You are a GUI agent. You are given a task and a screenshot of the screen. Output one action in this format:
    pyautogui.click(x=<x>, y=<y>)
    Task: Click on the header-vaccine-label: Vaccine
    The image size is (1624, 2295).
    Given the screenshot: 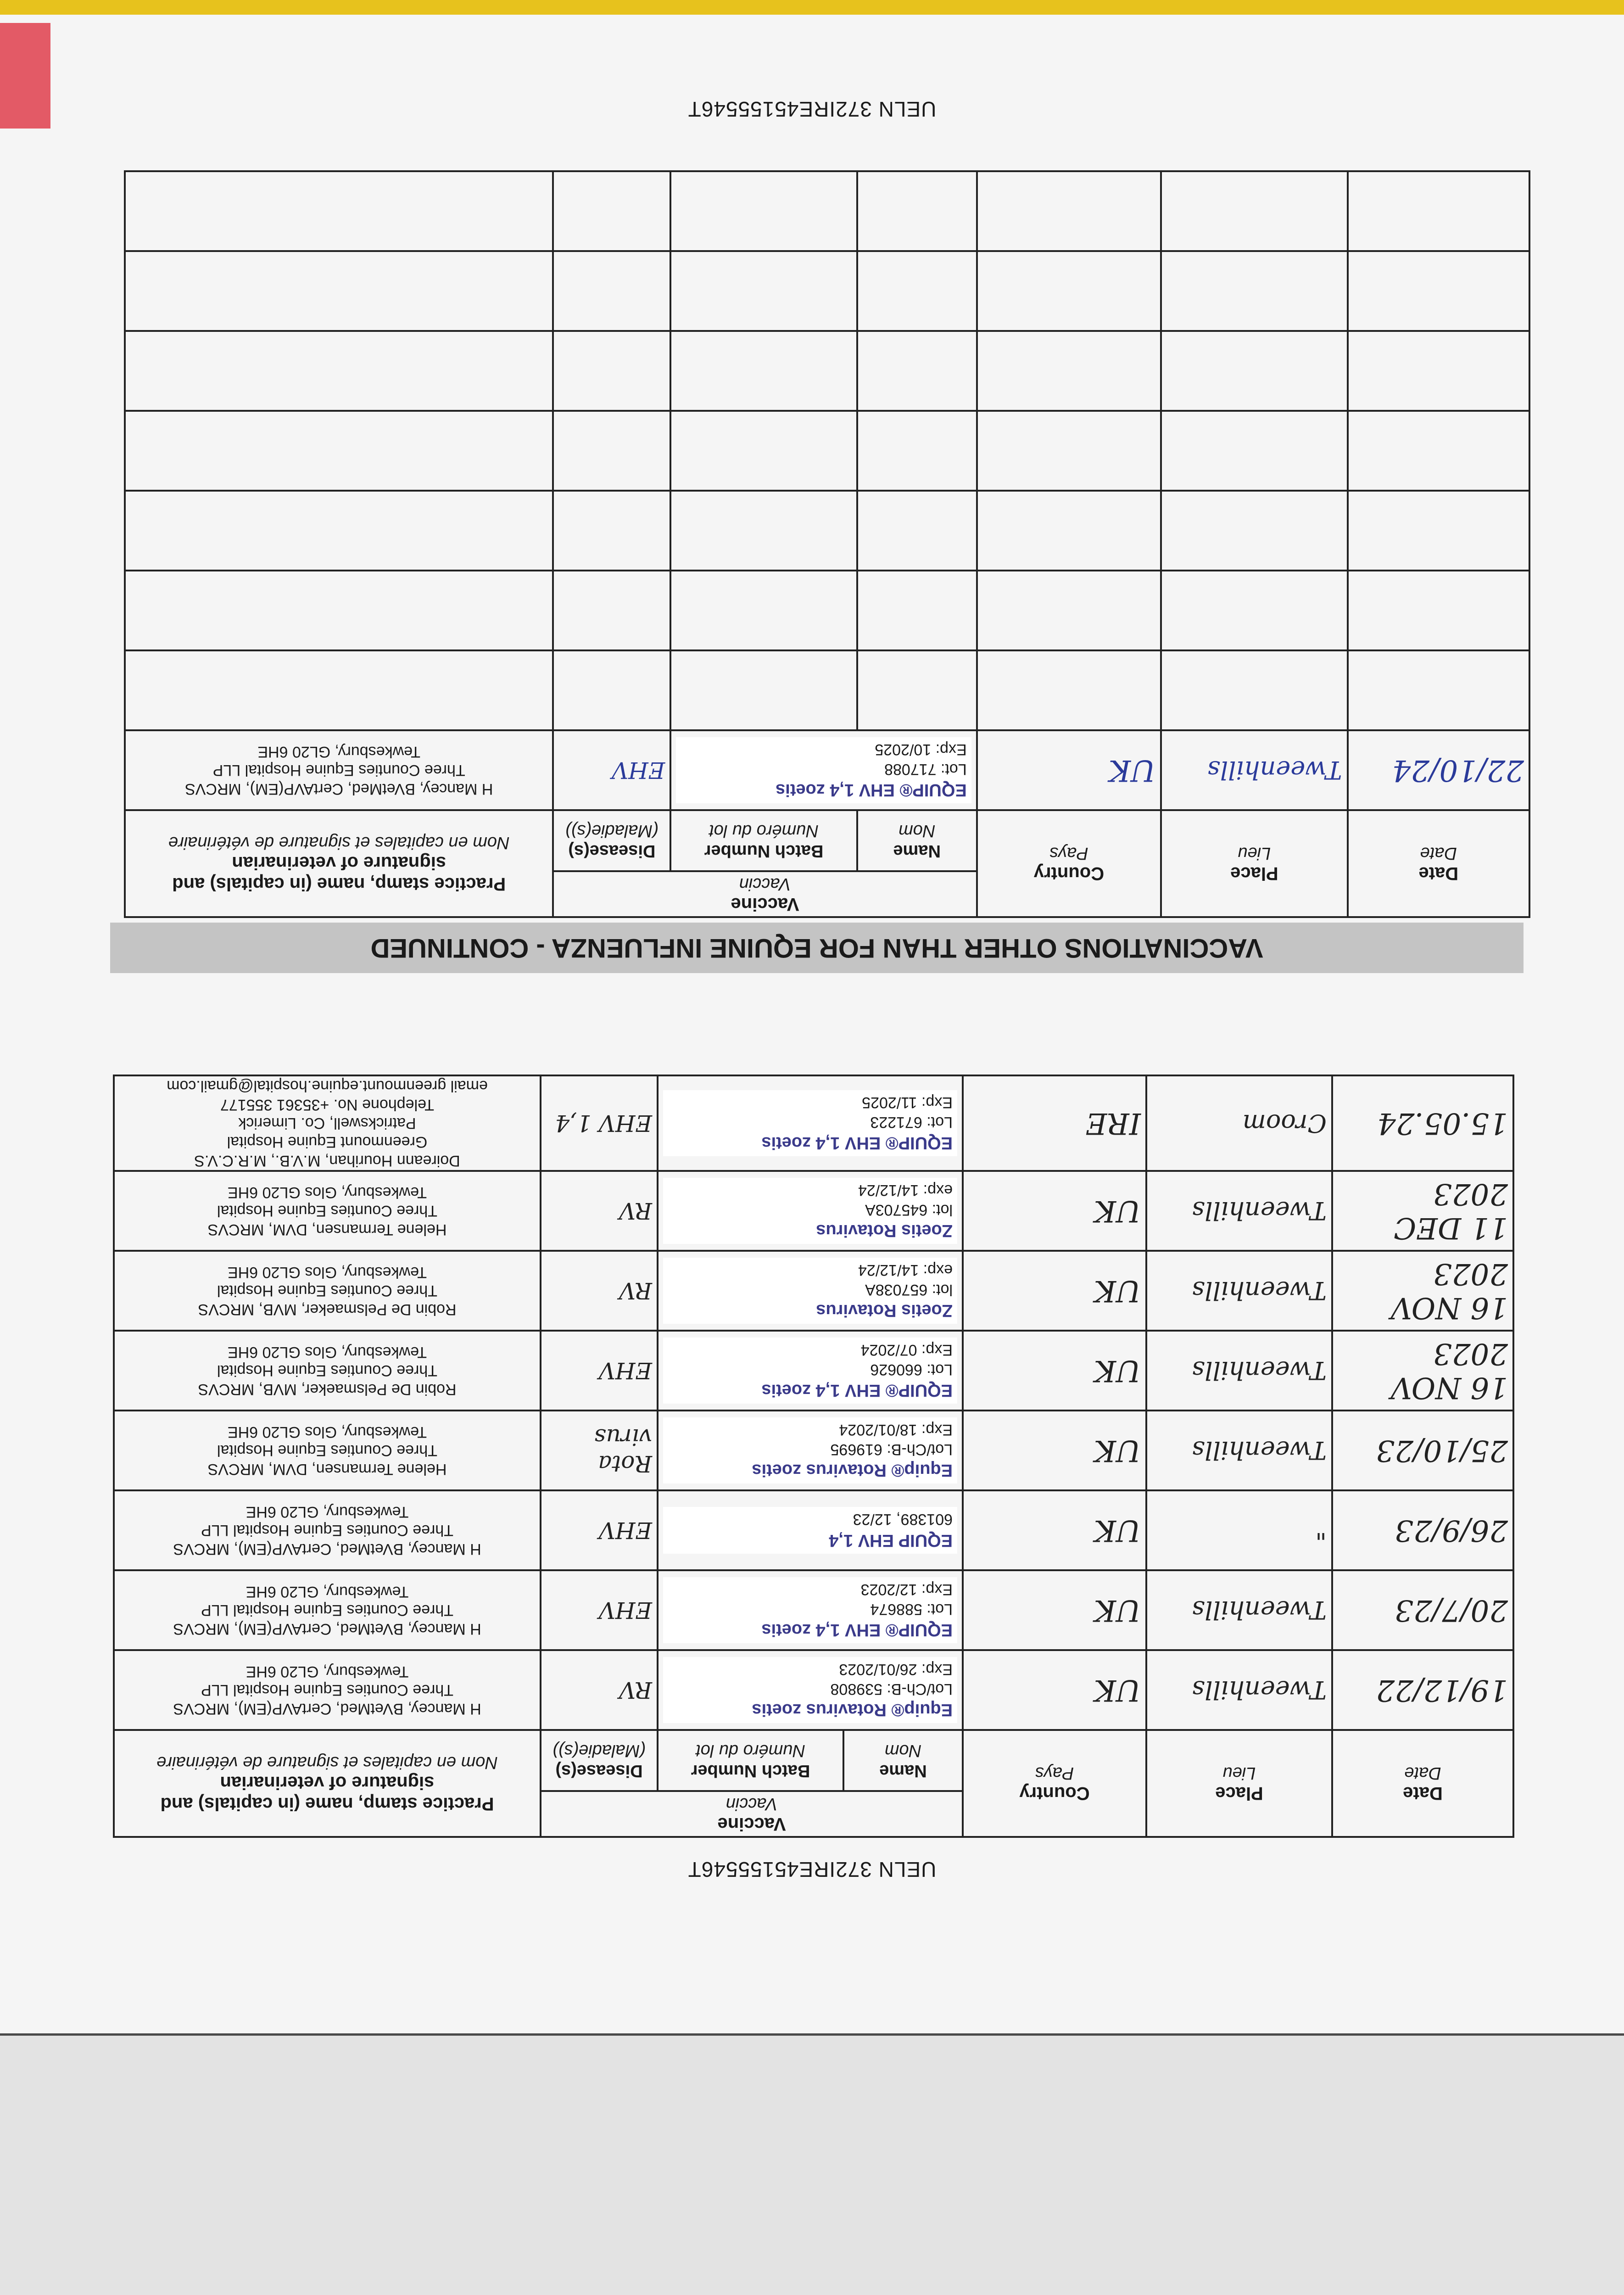 What is the action you would take?
    pyautogui.click(x=751, y=1824)
    